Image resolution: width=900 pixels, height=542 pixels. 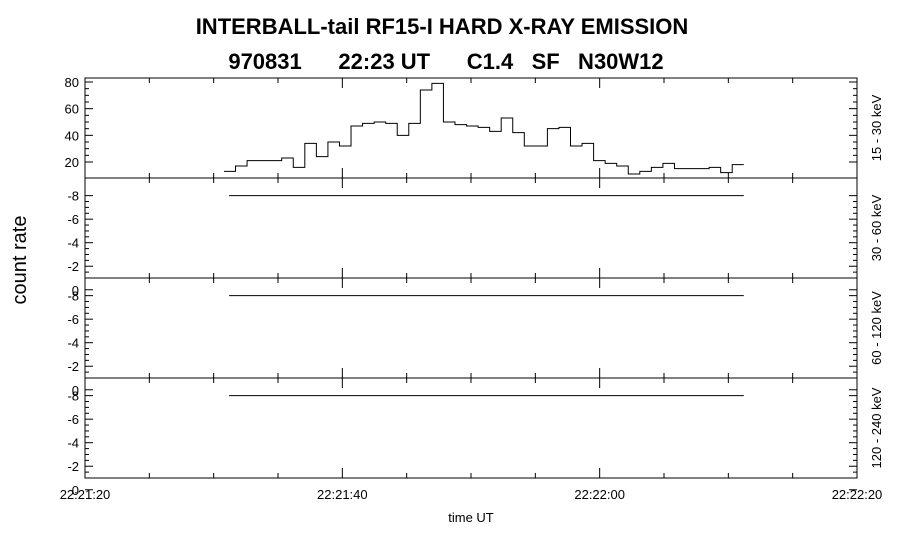 What do you see at coordinates (876, 127) in the screenshot?
I see `band-label: 15 - 30 keV` at bounding box center [876, 127].